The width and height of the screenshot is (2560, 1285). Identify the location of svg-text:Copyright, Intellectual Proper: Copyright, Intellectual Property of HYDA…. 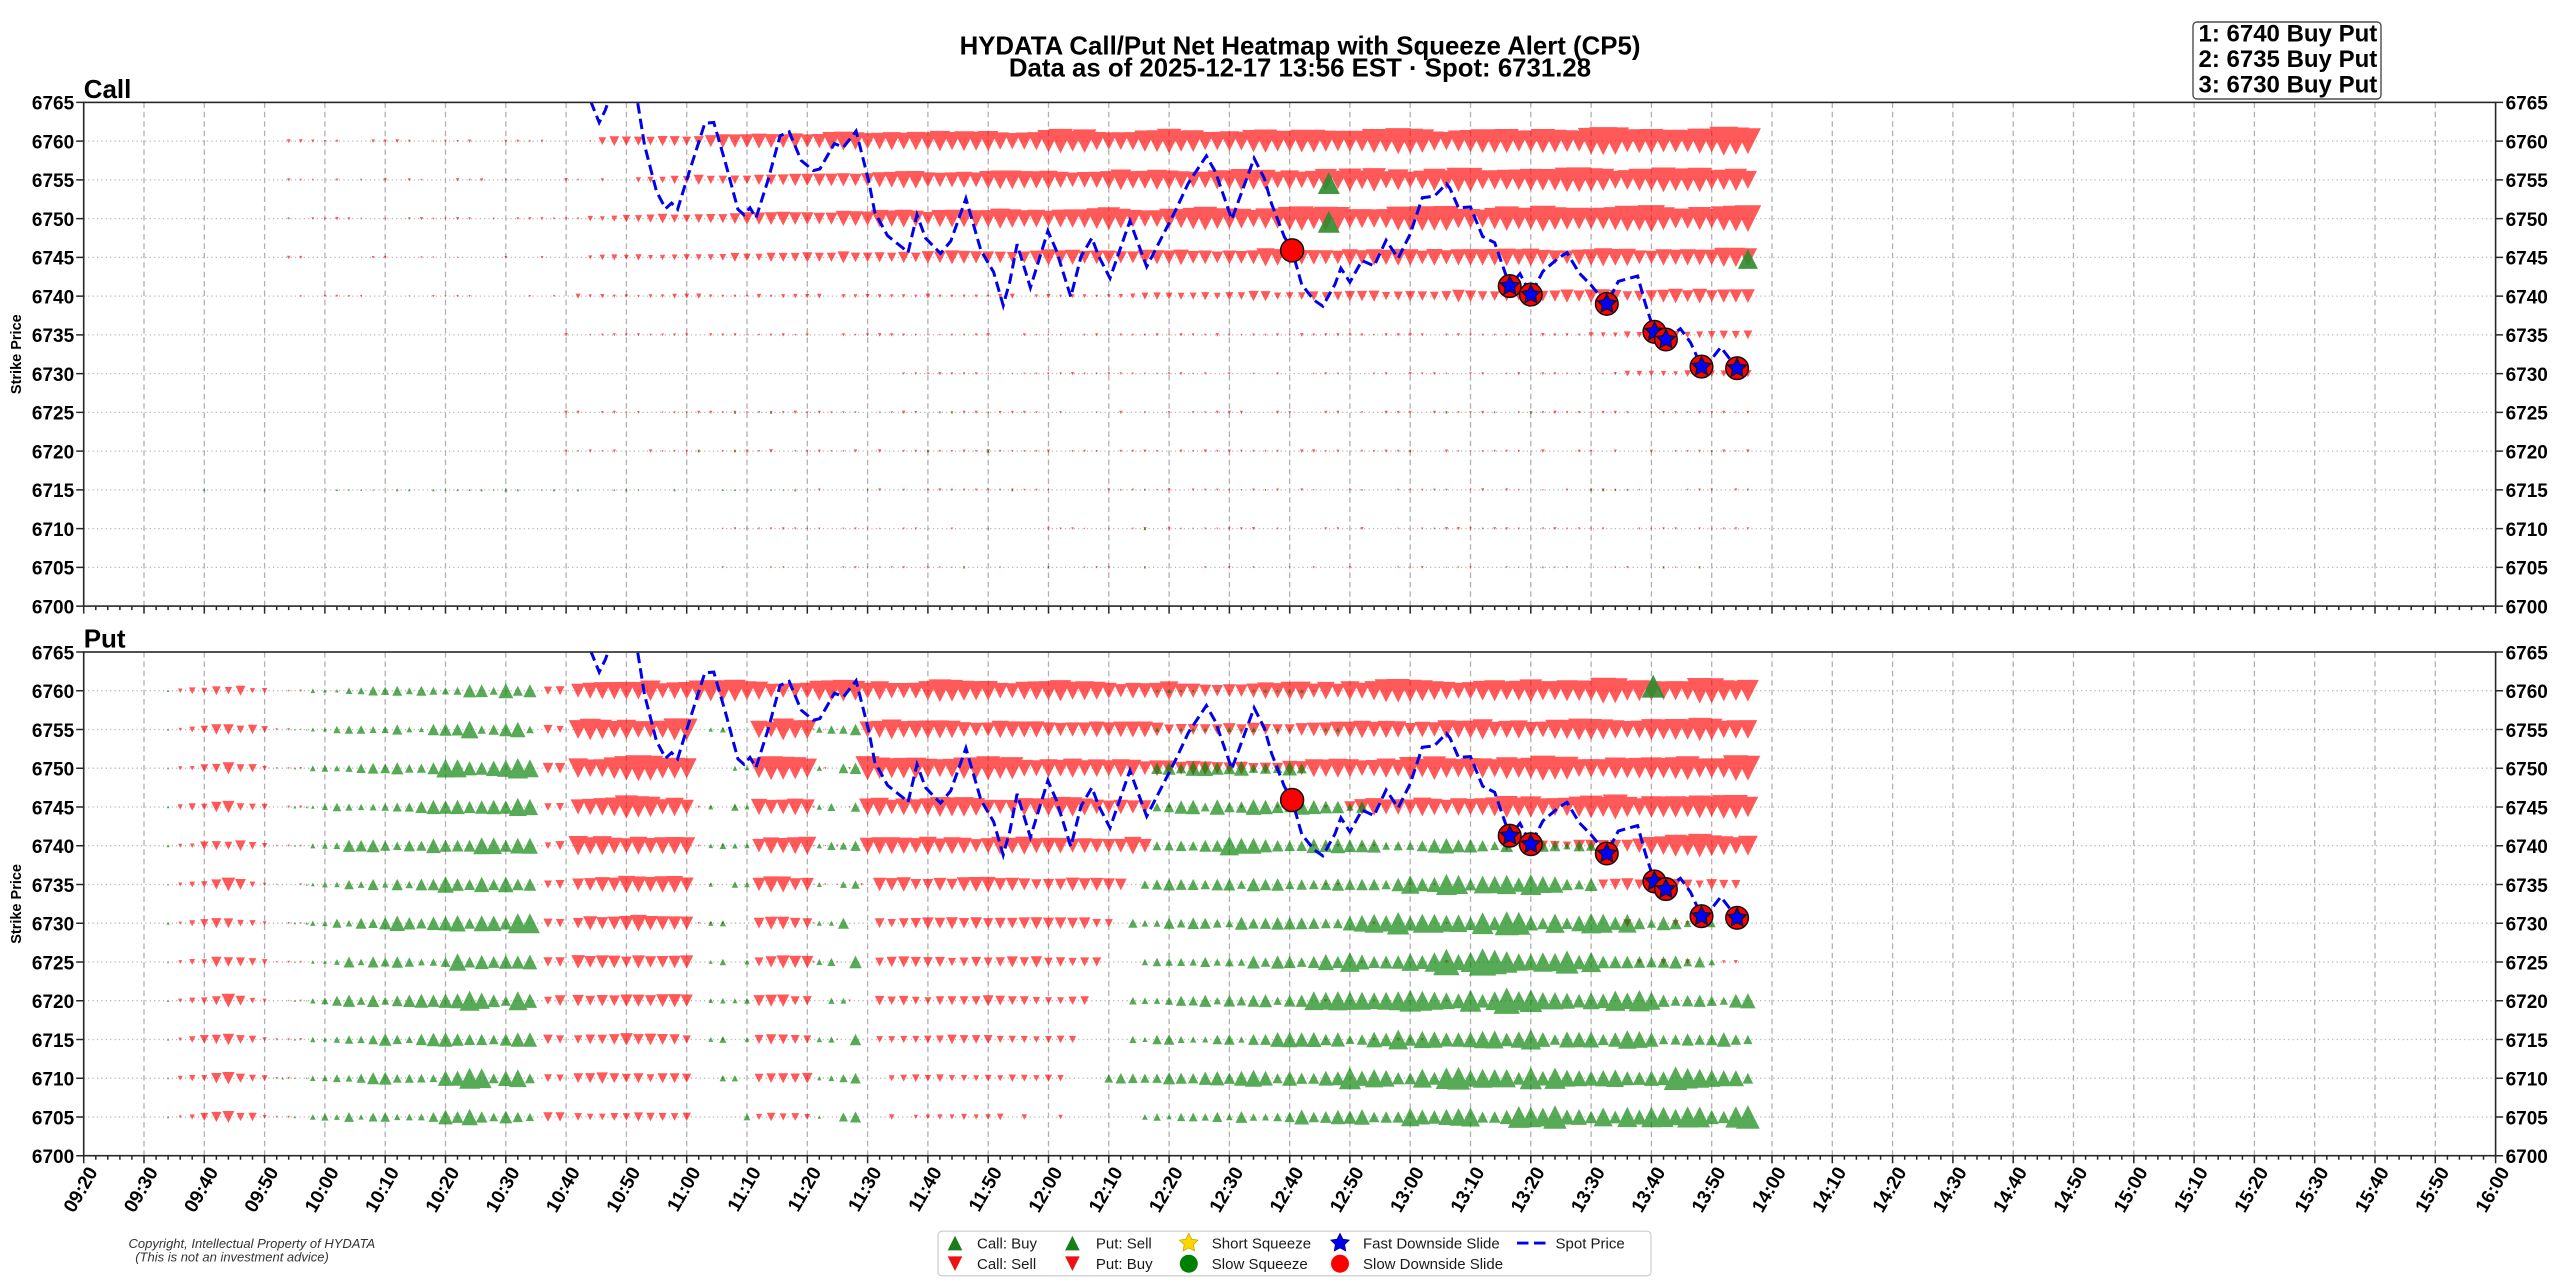
(252, 1243).